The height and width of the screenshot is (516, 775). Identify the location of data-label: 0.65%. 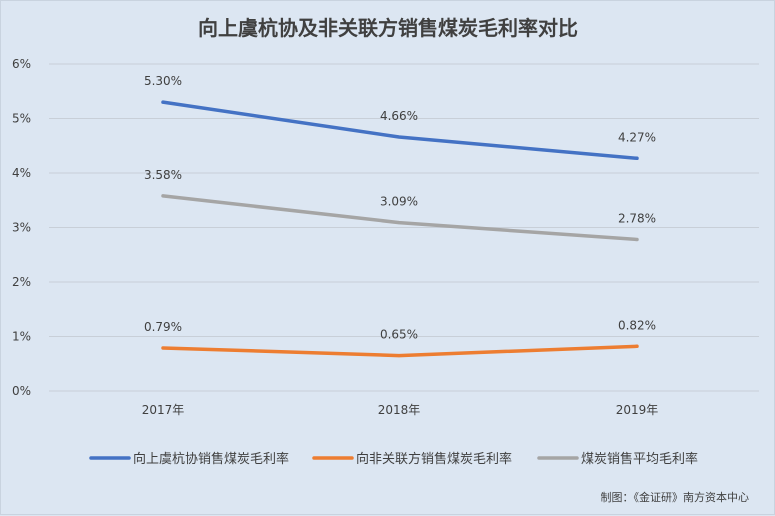
(399, 335).